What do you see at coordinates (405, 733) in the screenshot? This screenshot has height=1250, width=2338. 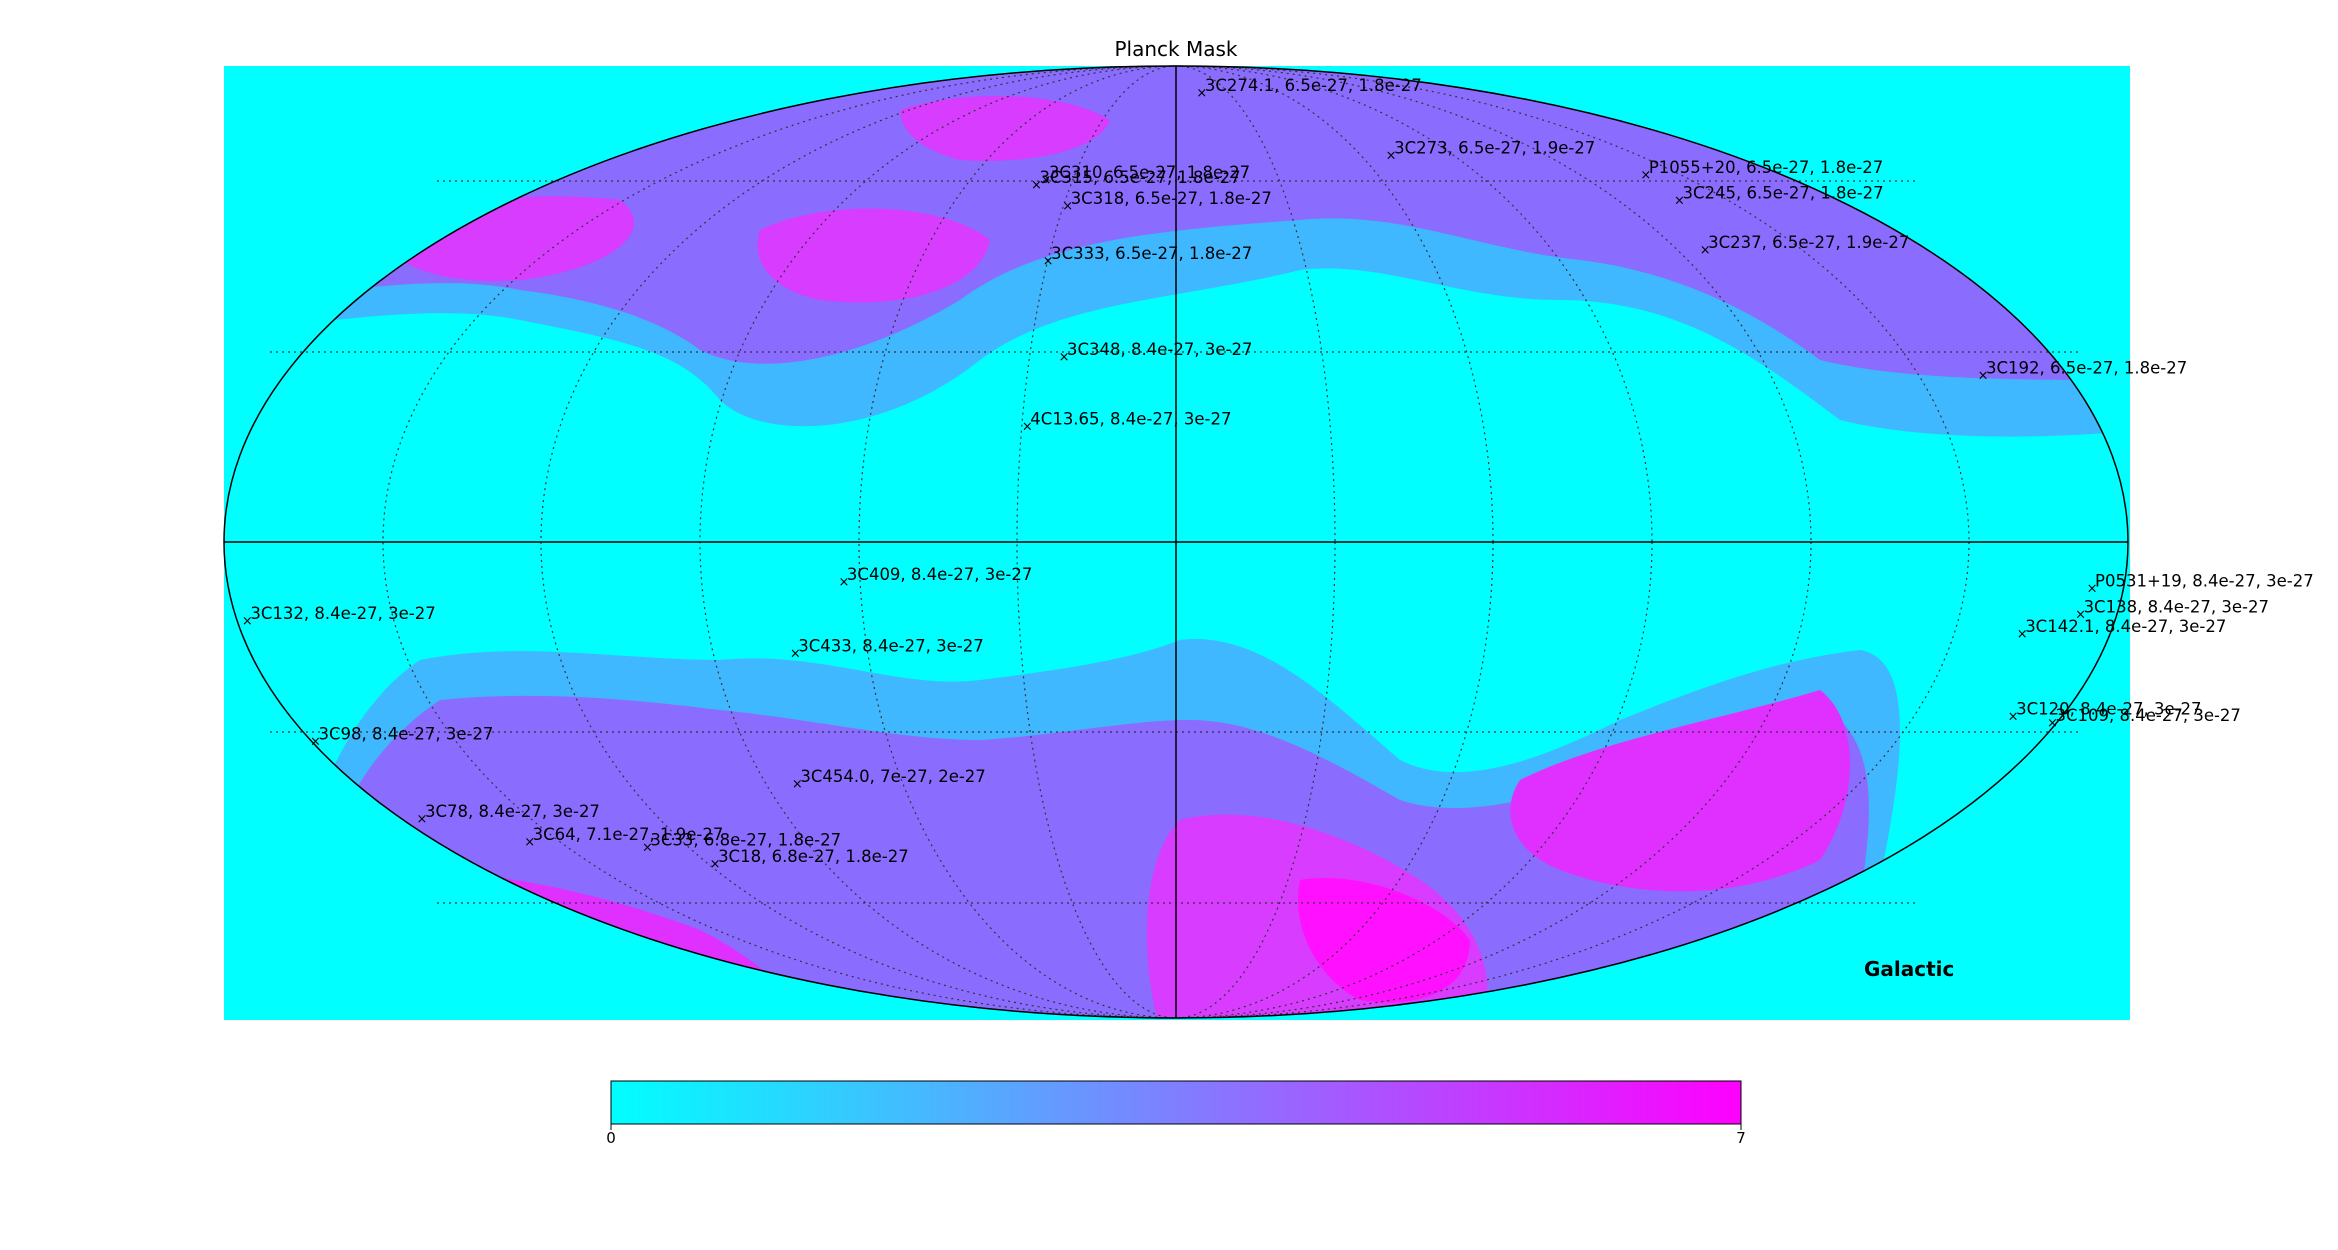 I see `source-label: 3C98, 8.4e-27, 3e-27` at bounding box center [405, 733].